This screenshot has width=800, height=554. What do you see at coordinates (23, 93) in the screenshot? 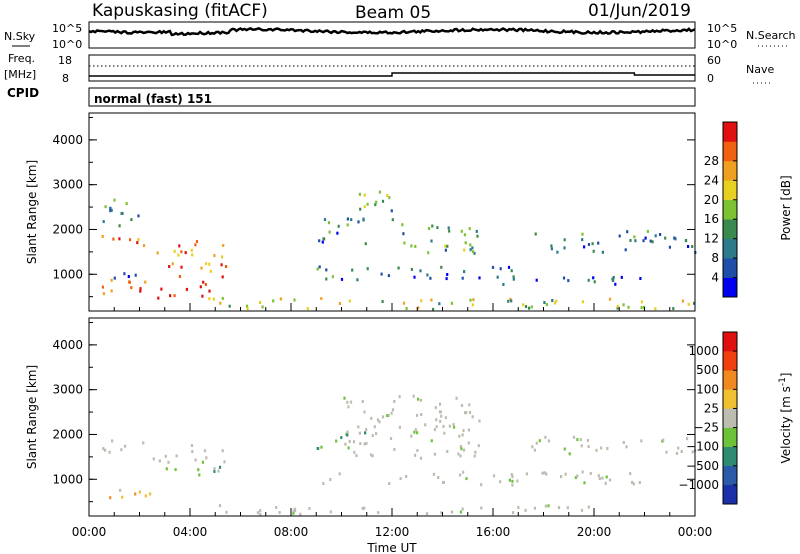
I see `cpid-label: CPID` at bounding box center [23, 93].